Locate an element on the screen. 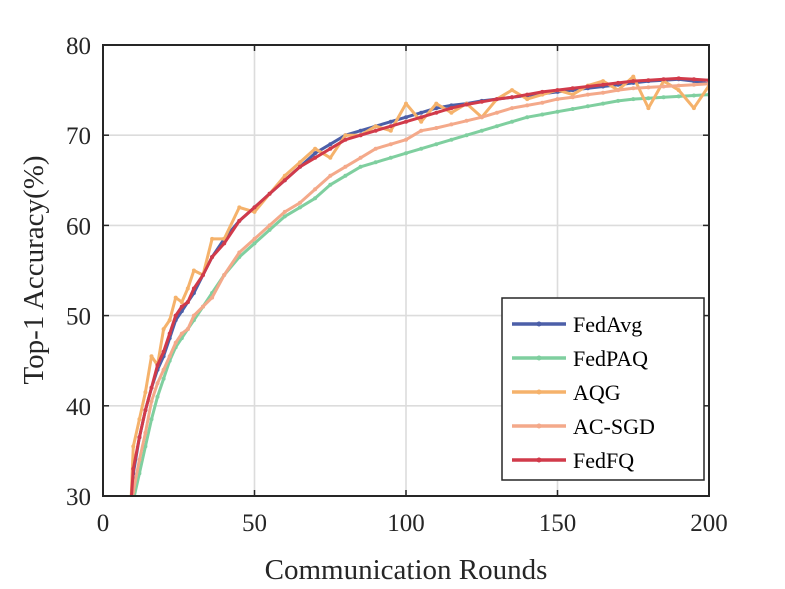  legend-label-ac-sgd: AC-SGD is located at coordinates (614, 426).